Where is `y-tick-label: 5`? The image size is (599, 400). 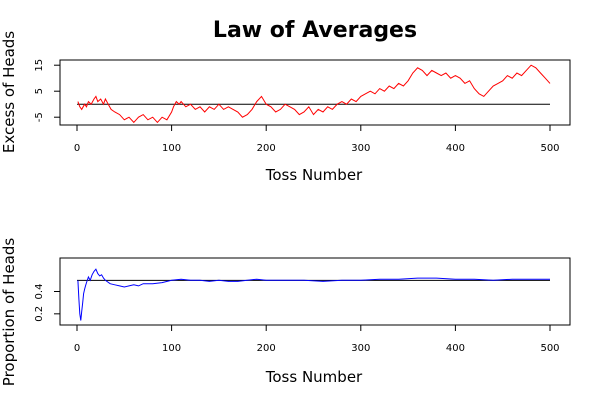
y-tick-label: 5 is located at coordinates (39, 91).